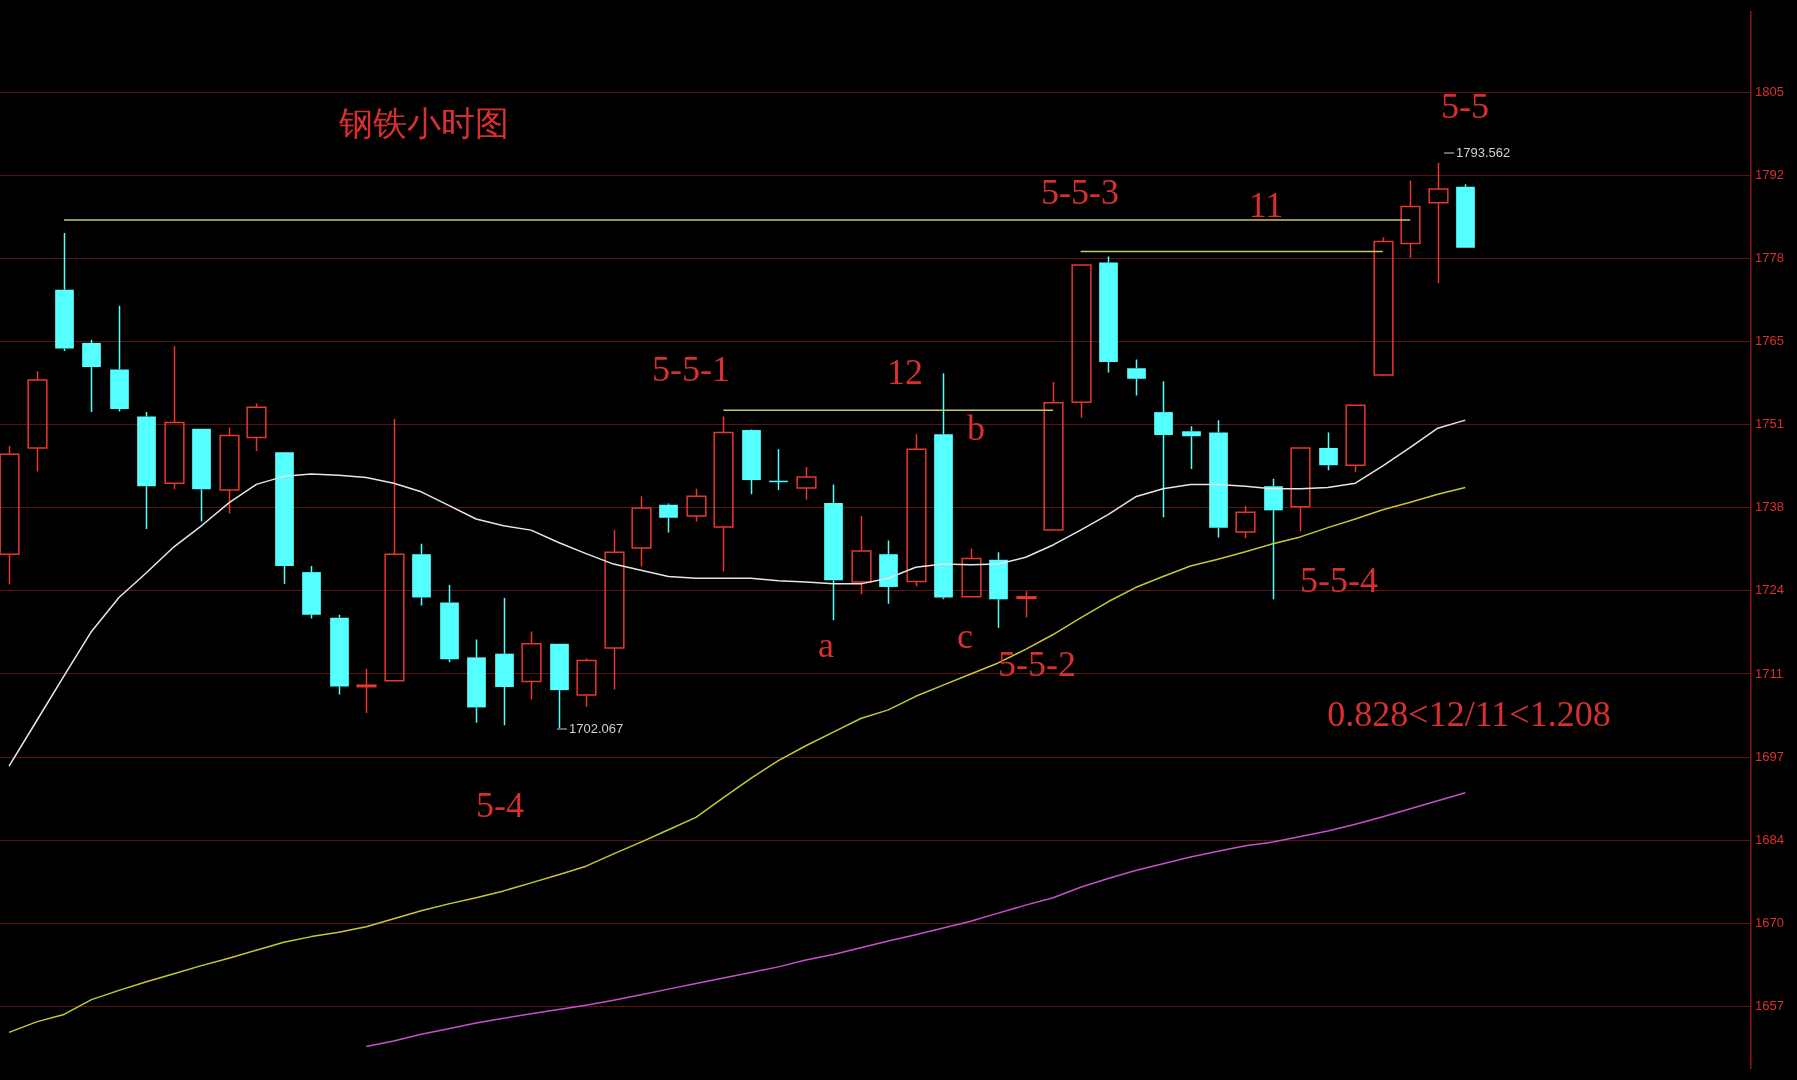  Describe the element at coordinates (1769, 922) in the screenshot. I see `y-tick-label: 1670` at that location.